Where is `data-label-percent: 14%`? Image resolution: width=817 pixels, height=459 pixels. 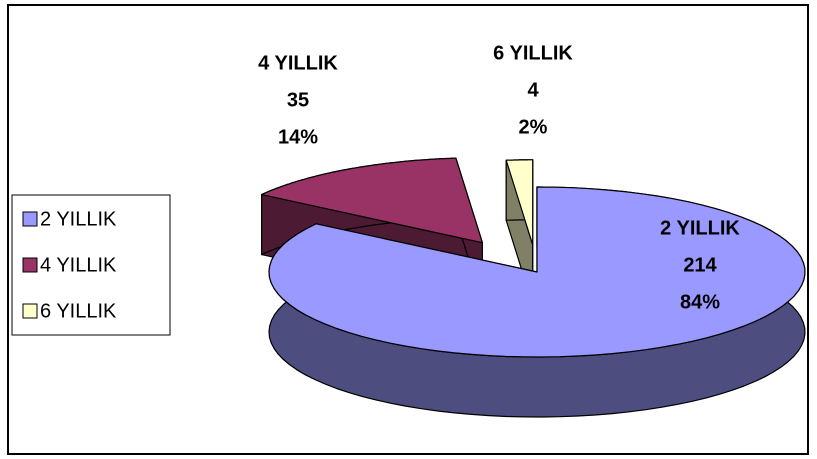
data-label-percent: 14% is located at coordinates (298, 137).